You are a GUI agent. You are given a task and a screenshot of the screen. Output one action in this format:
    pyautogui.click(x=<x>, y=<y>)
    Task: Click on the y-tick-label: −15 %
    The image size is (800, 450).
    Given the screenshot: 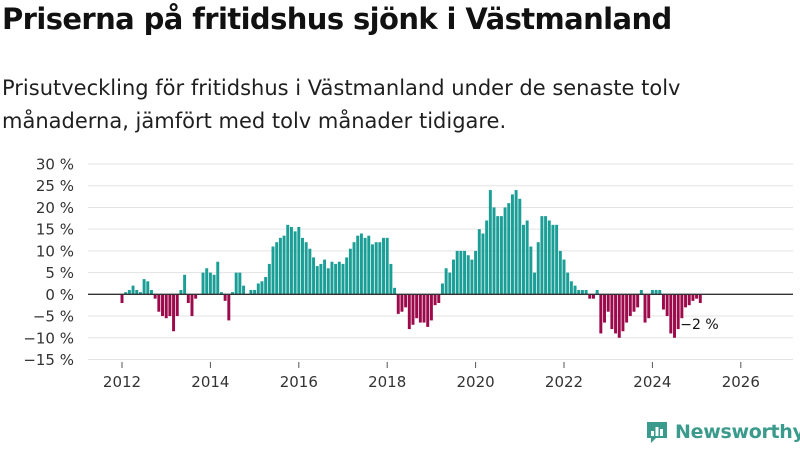 What is the action you would take?
    pyautogui.click(x=48, y=360)
    